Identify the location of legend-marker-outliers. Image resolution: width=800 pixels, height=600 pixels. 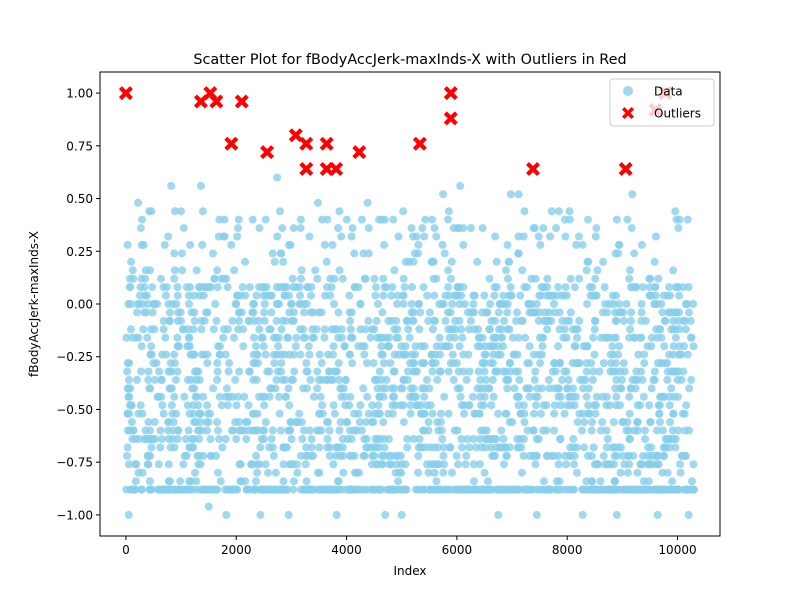
(628, 113).